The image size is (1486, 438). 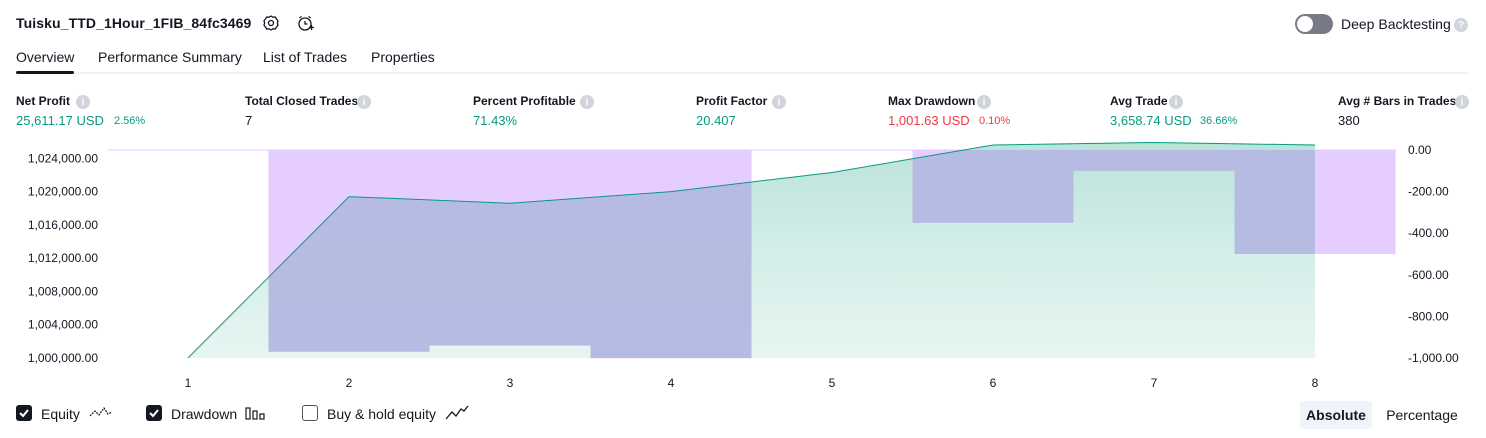 I want to click on drawdown-legend-label: Drawdown, so click(x=204, y=414).